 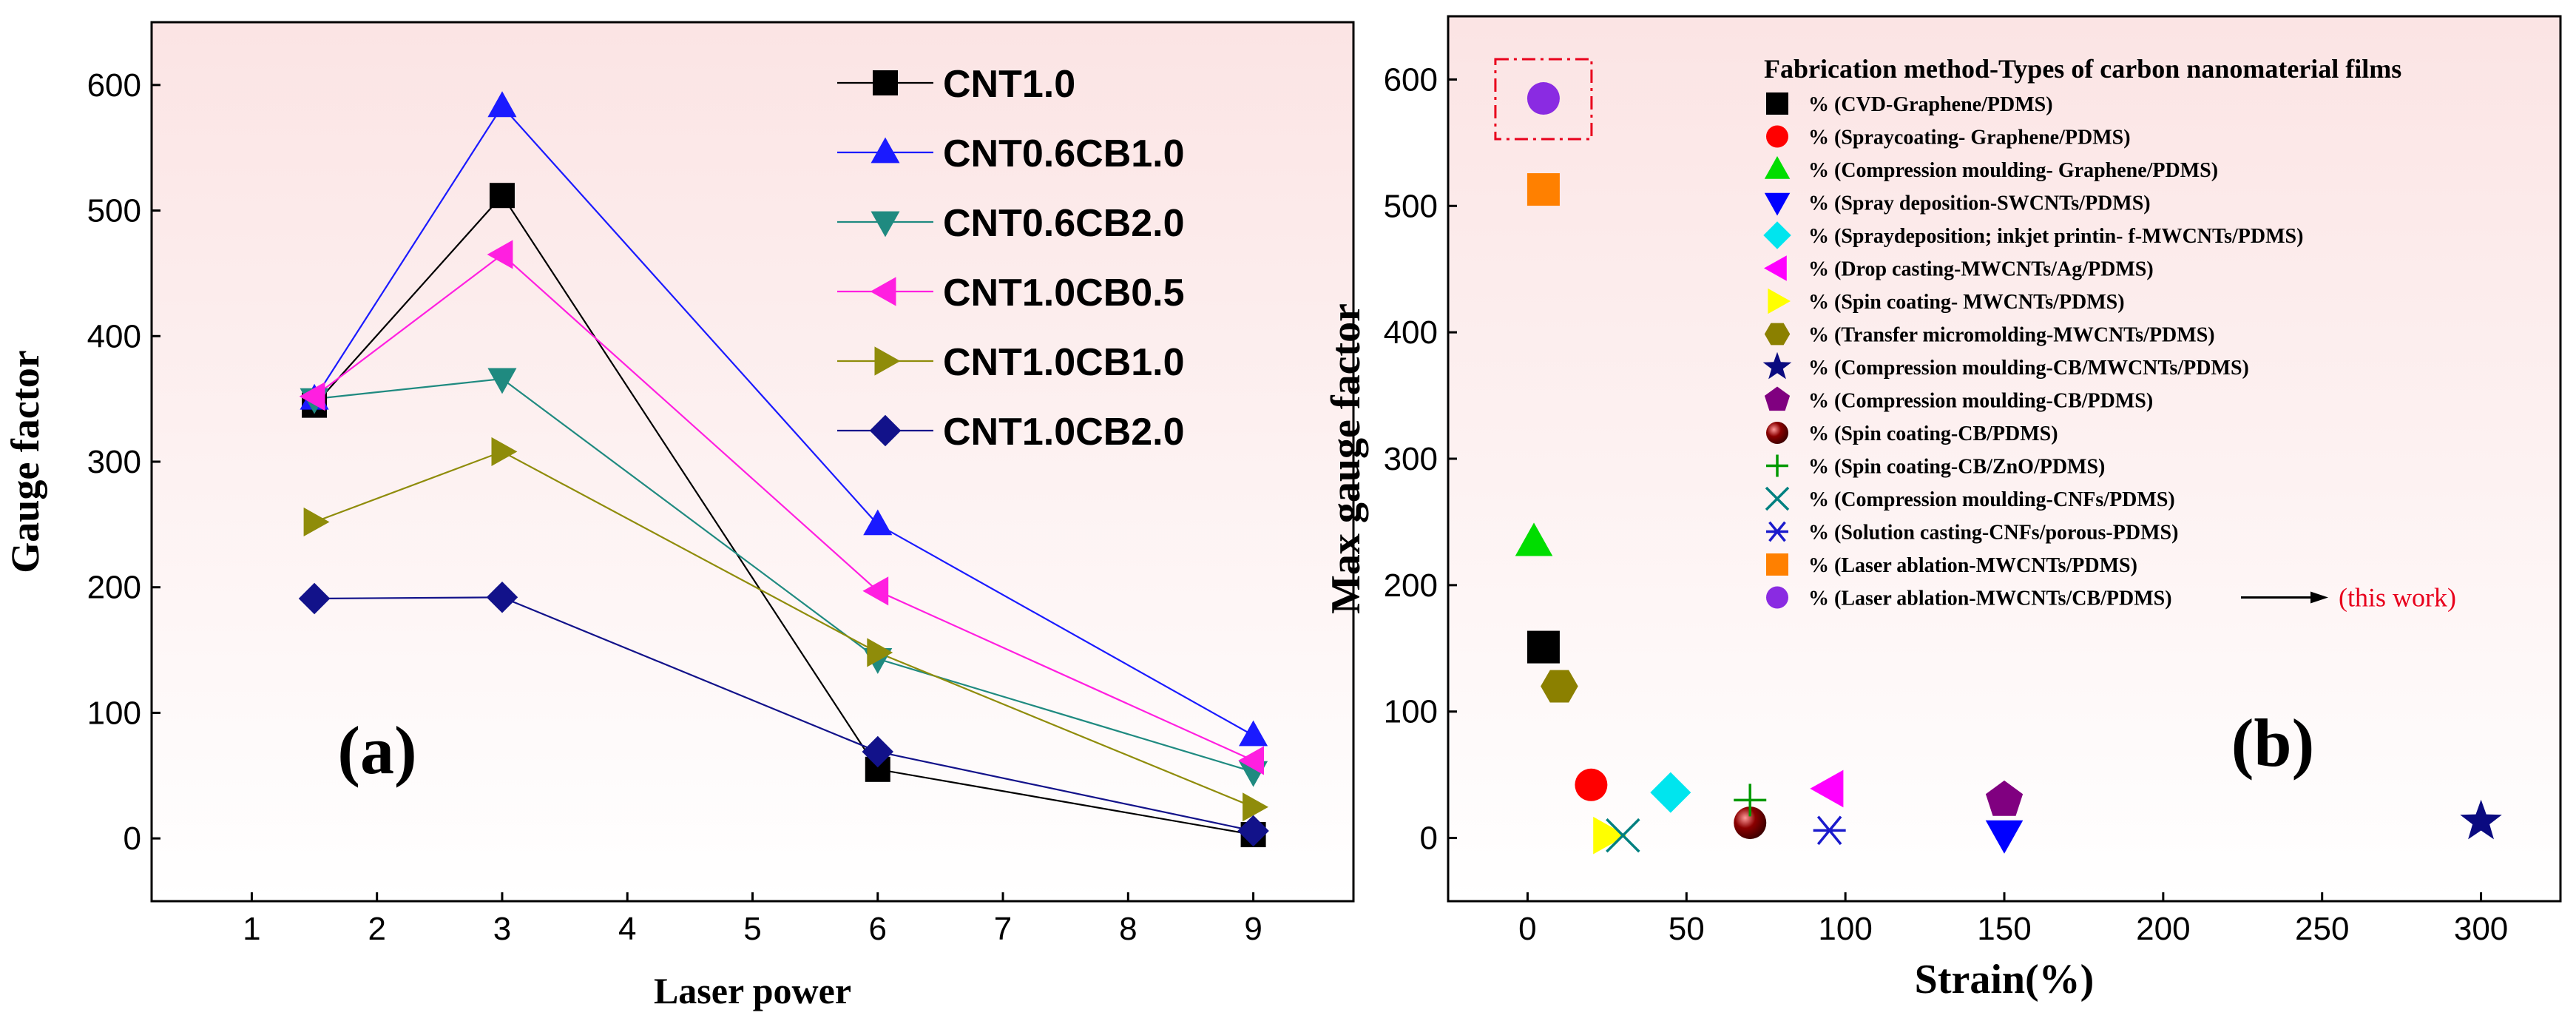 What do you see at coordinates (1979, 203) in the screenshot?
I see `legend-label: % (Spray deposition-SWCNTs/PDMS)` at bounding box center [1979, 203].